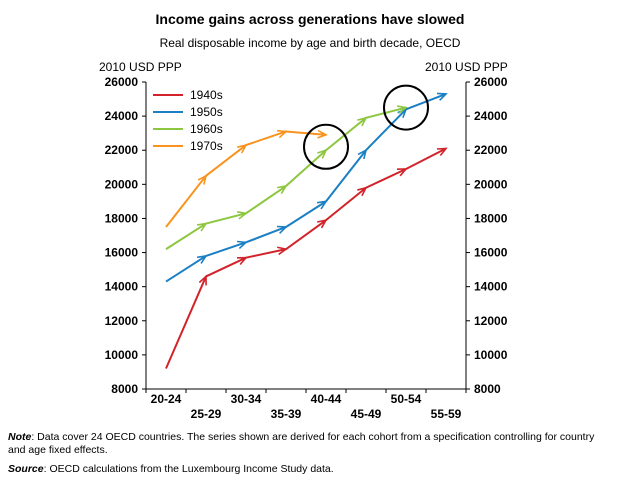  Describe the element at coordinates (406, 399) in the screenshot. I see `x-tick-label: 50-54` at that location.